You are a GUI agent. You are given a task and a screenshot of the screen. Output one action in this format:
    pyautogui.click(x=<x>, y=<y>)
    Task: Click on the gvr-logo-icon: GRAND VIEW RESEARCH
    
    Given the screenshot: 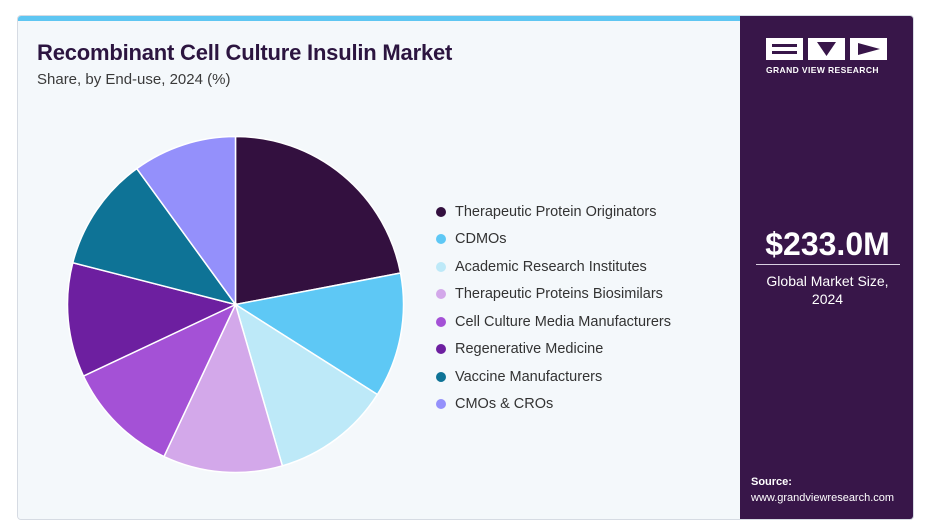 What is the action you would take?
    pyautogui.click(x=827, y=56)
    